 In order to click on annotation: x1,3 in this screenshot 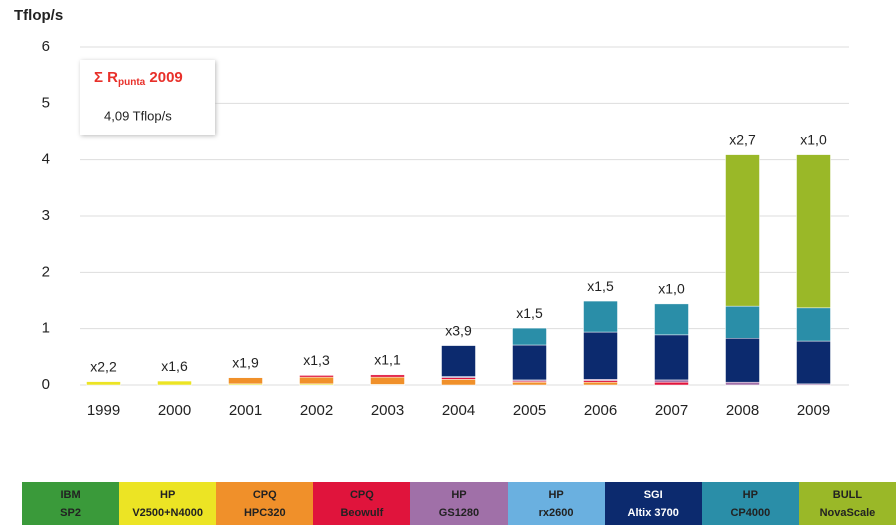, I will do `click(316, 360)`.